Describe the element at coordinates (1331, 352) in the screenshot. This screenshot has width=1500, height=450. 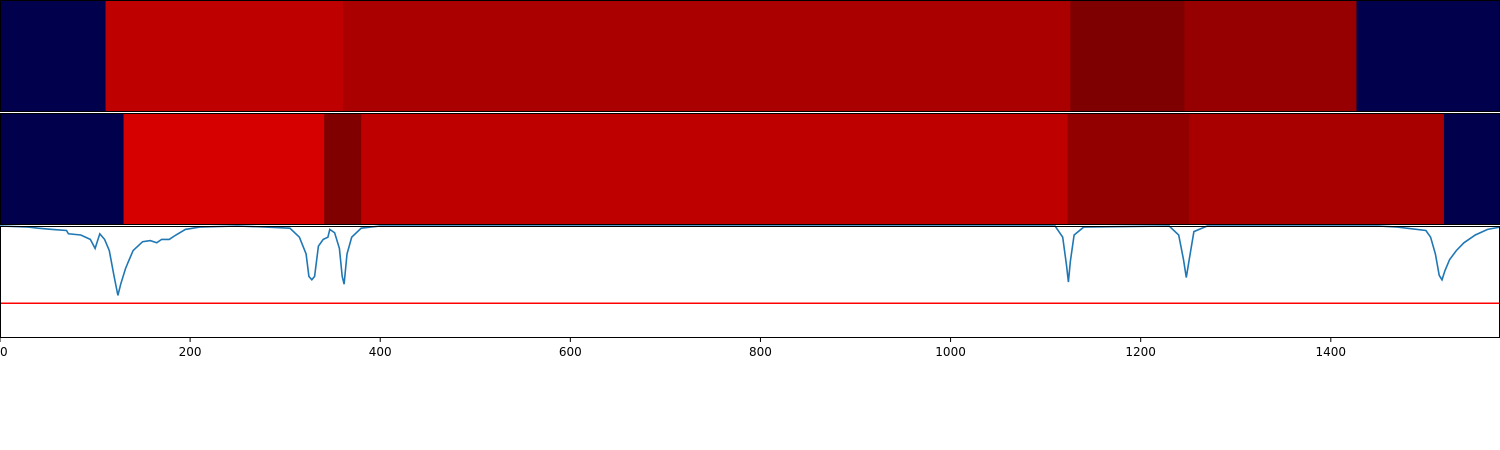
I see `x-tick-label: 1400` at that location.